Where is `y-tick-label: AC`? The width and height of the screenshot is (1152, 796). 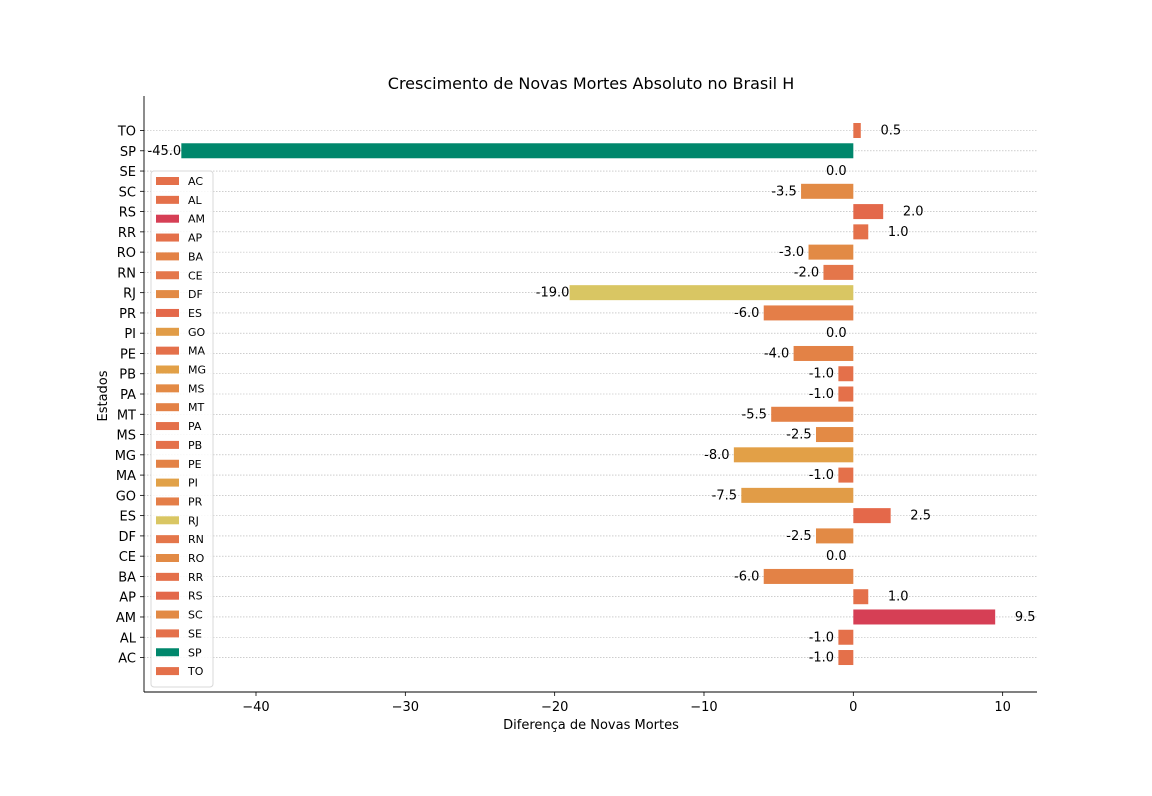
y-tick-label: AC is located at coordinates (127, 659).